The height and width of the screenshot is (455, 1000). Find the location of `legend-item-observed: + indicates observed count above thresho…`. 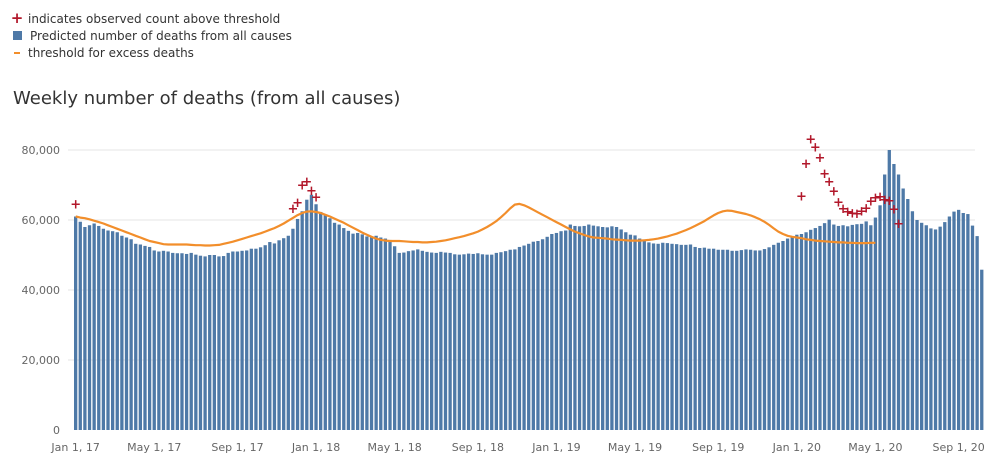

legend-item-observed: + indicates observed count above thresho… is located at coordinates (151, 18).